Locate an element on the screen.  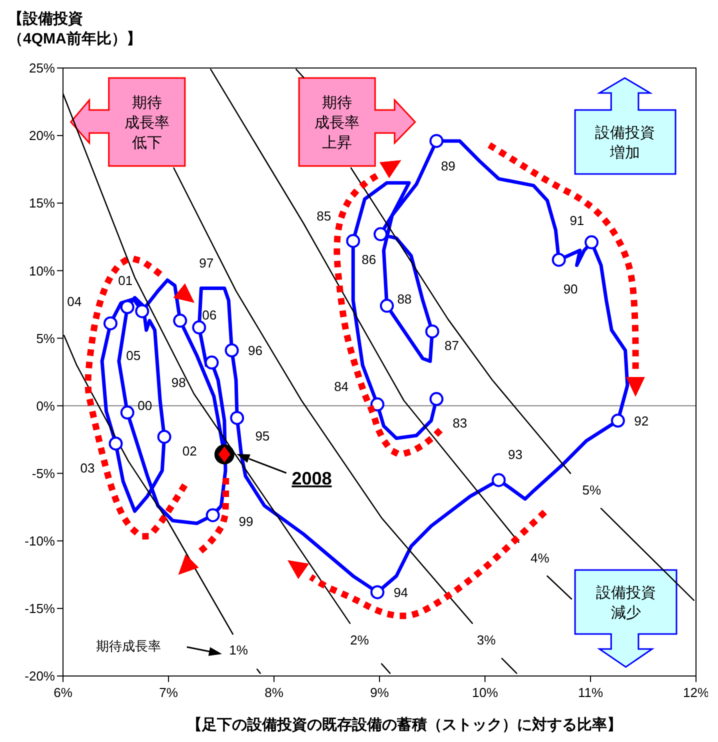
annotation: 設備投資増加 is located at coordinates (624, 143).